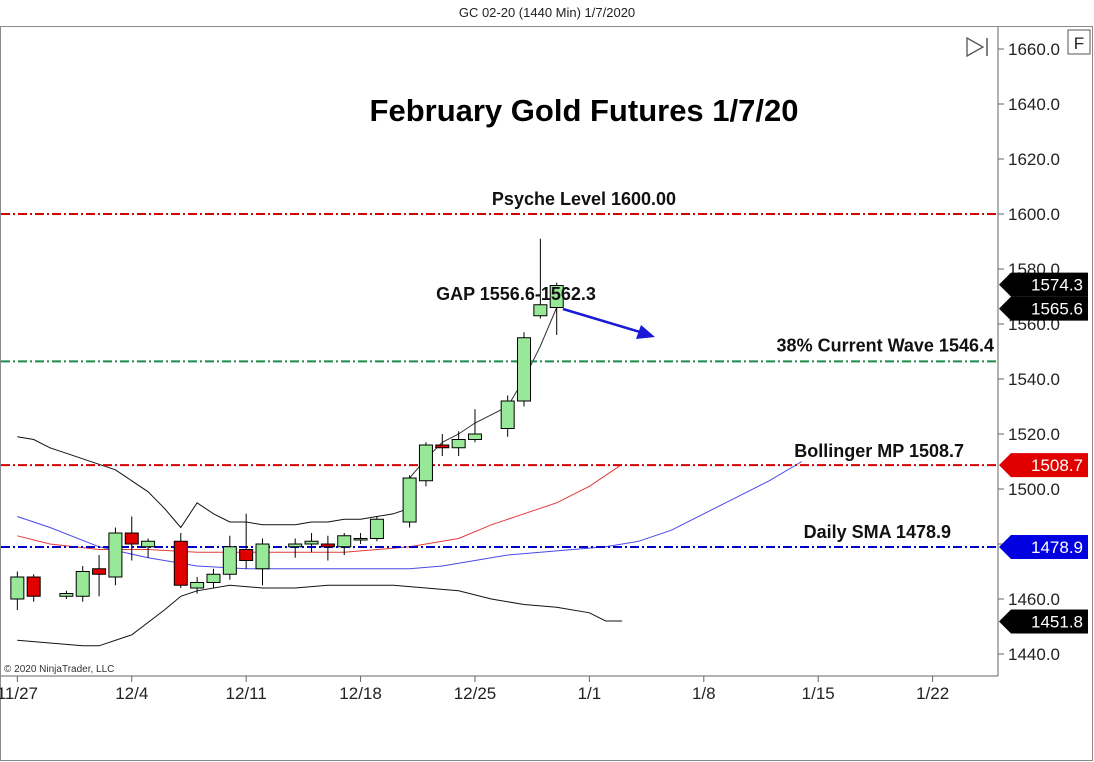 This screenshot has height=762, width=1094. What do you see at coordinates (932, 693) in the screenshot?
I see `x-tick-label: 1/22` at bounding box center [932, 693].